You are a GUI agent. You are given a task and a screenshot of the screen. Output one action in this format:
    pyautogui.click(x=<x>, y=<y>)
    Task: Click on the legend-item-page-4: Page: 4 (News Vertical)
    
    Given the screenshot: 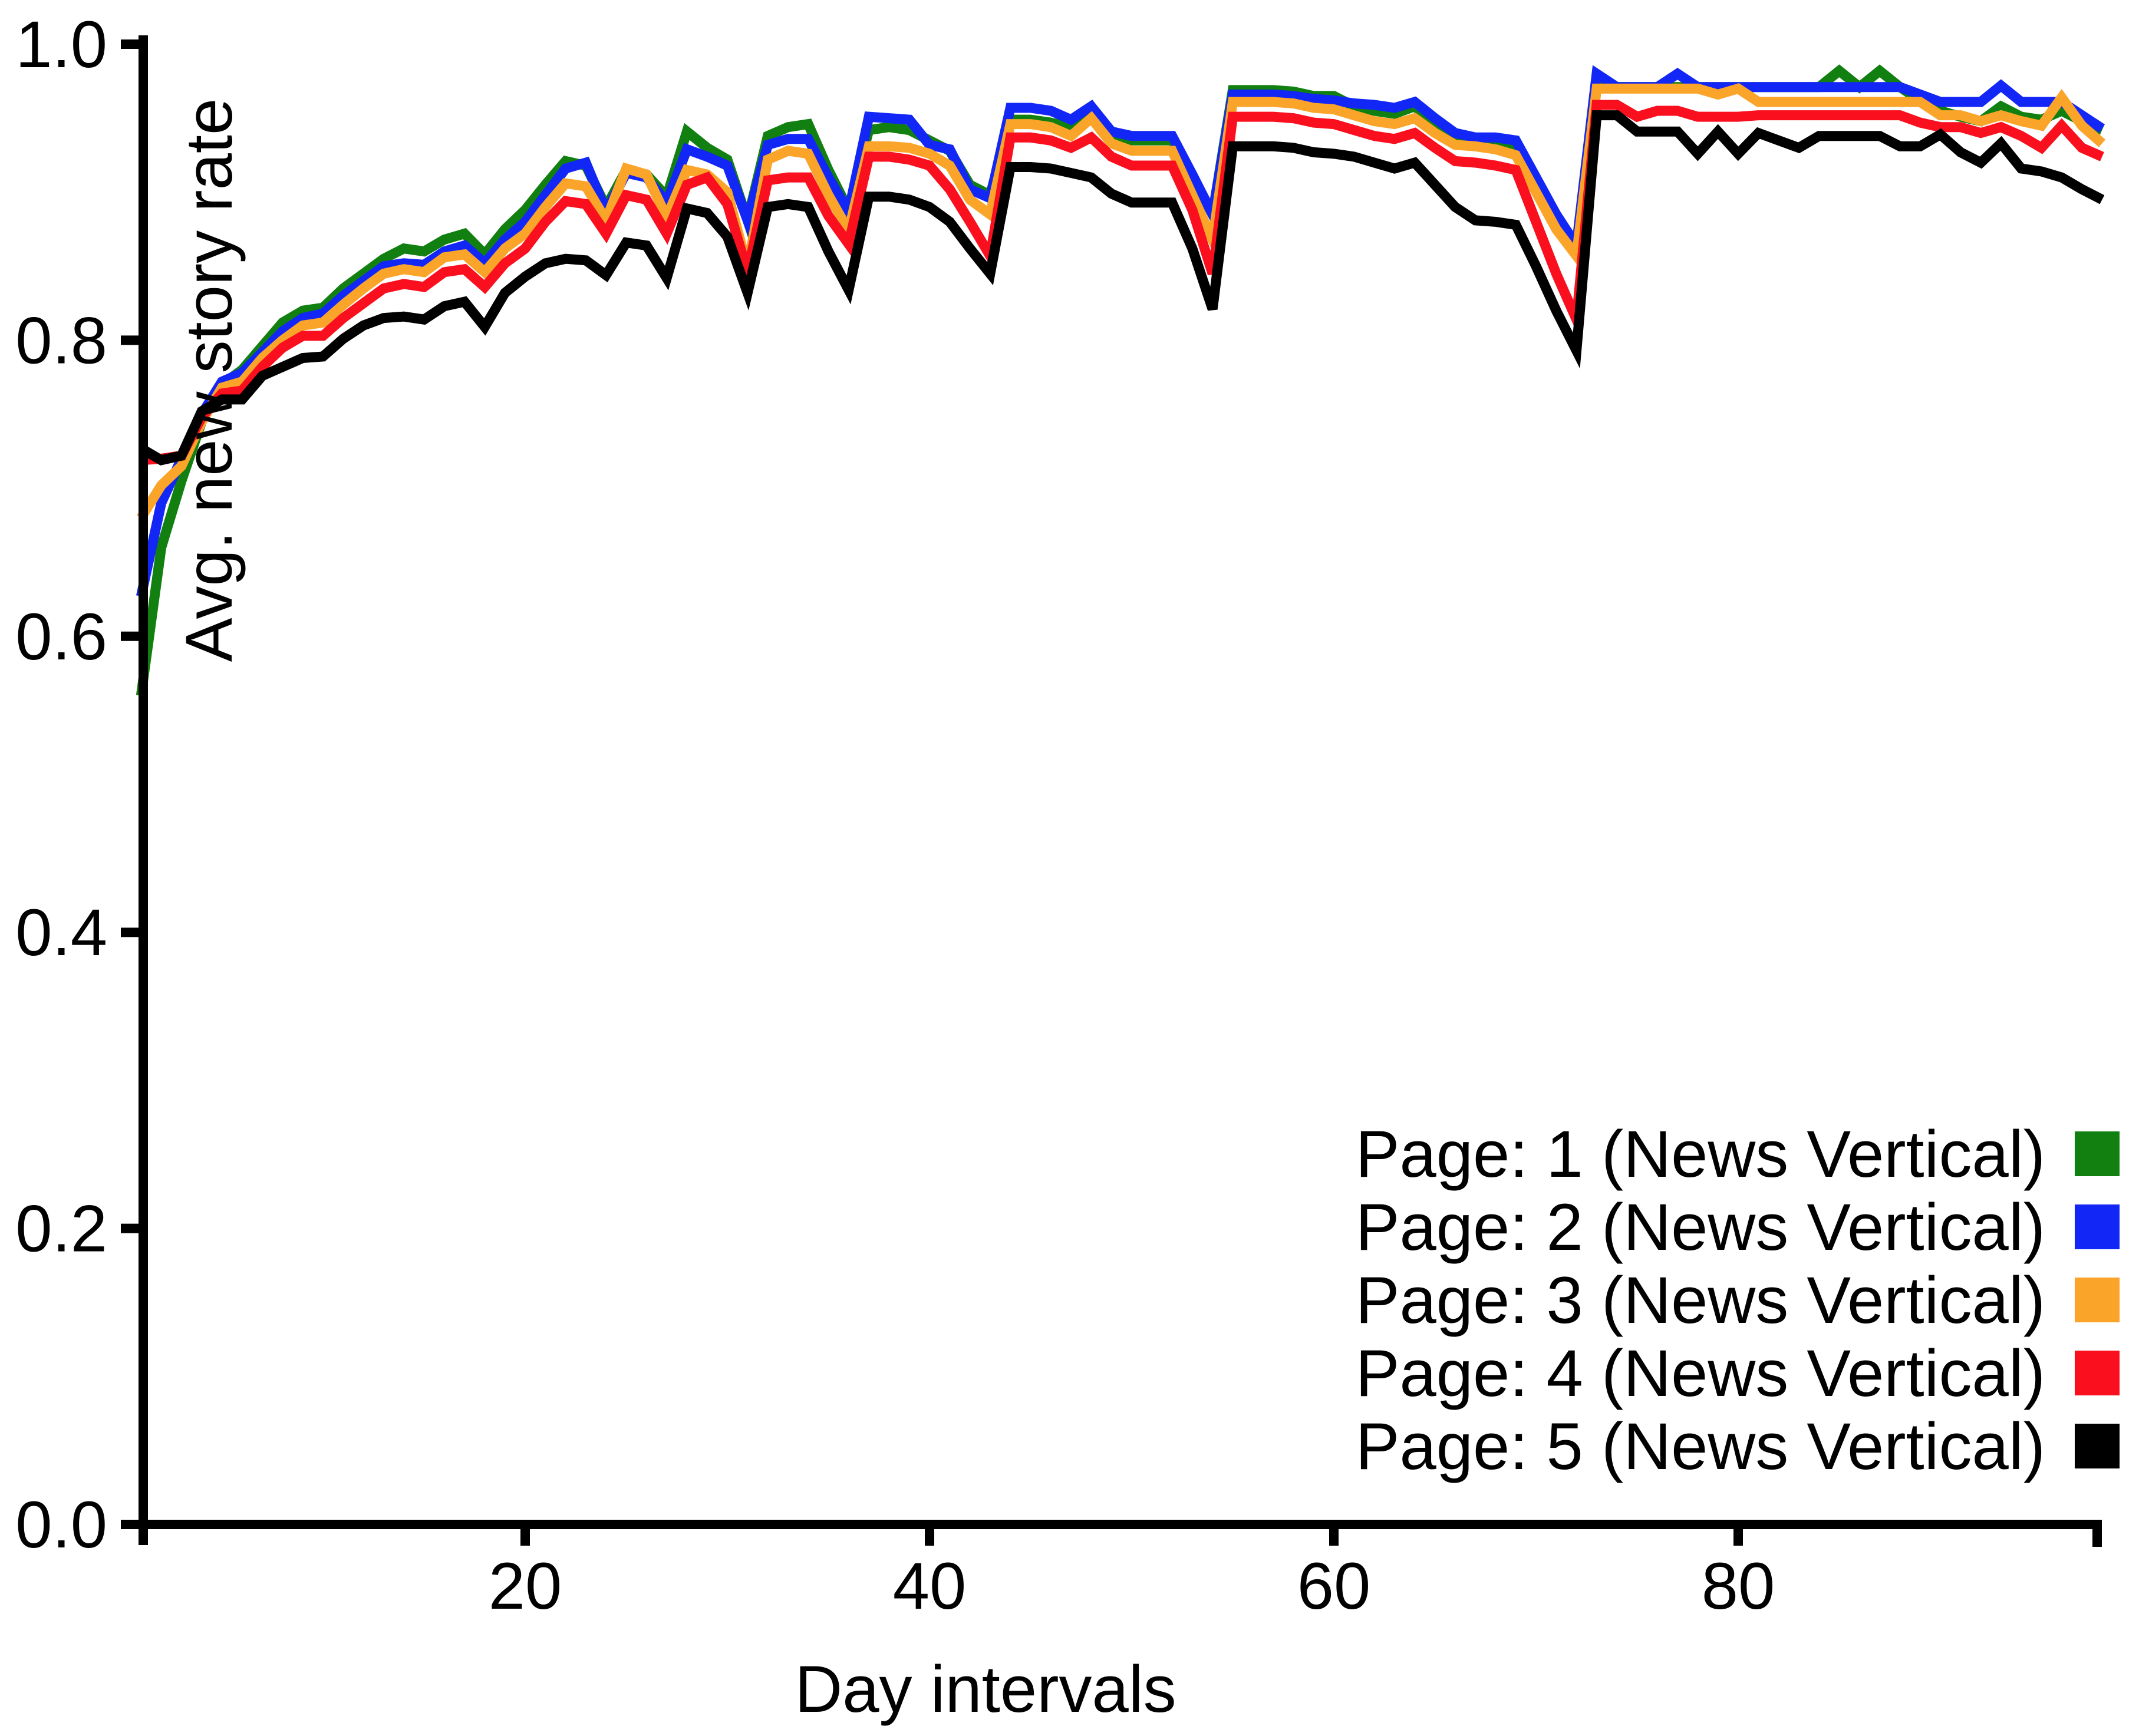 What is the action you would take?
    pyautogui.click(x=1738, y=1373)
    